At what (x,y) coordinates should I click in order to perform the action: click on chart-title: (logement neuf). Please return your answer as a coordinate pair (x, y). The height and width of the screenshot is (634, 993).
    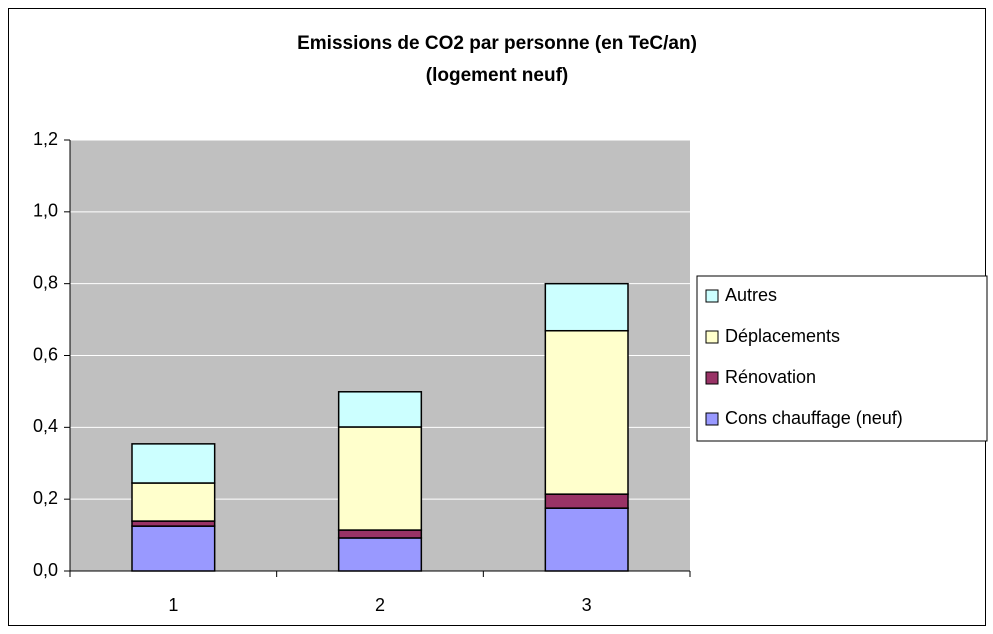
    Looking at the image, I should click on (497, 75).